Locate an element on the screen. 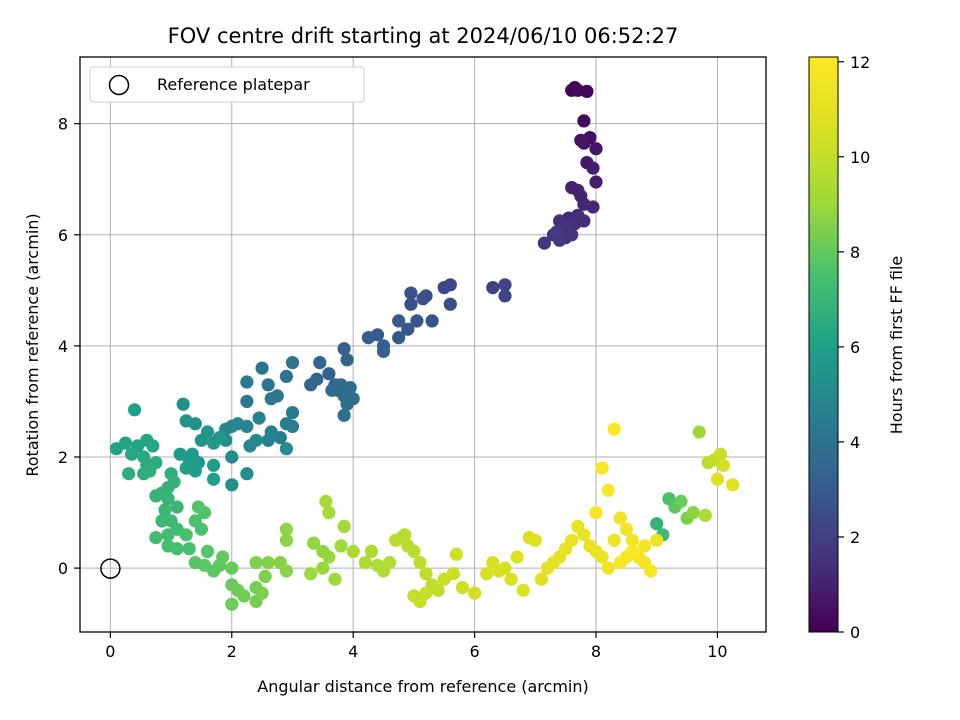 This screenshot has width=960, height=720. colorbar-label: Hours from first FF file is located at coordinates (896, 345).